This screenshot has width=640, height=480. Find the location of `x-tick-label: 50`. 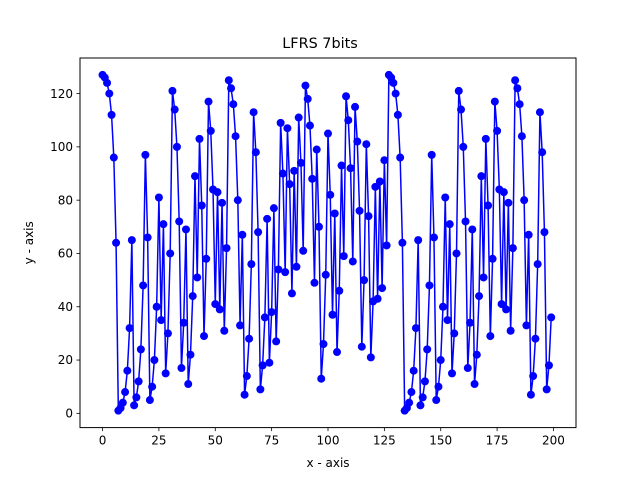

x-tick-label: 50 is located at coordinates (215, 441).